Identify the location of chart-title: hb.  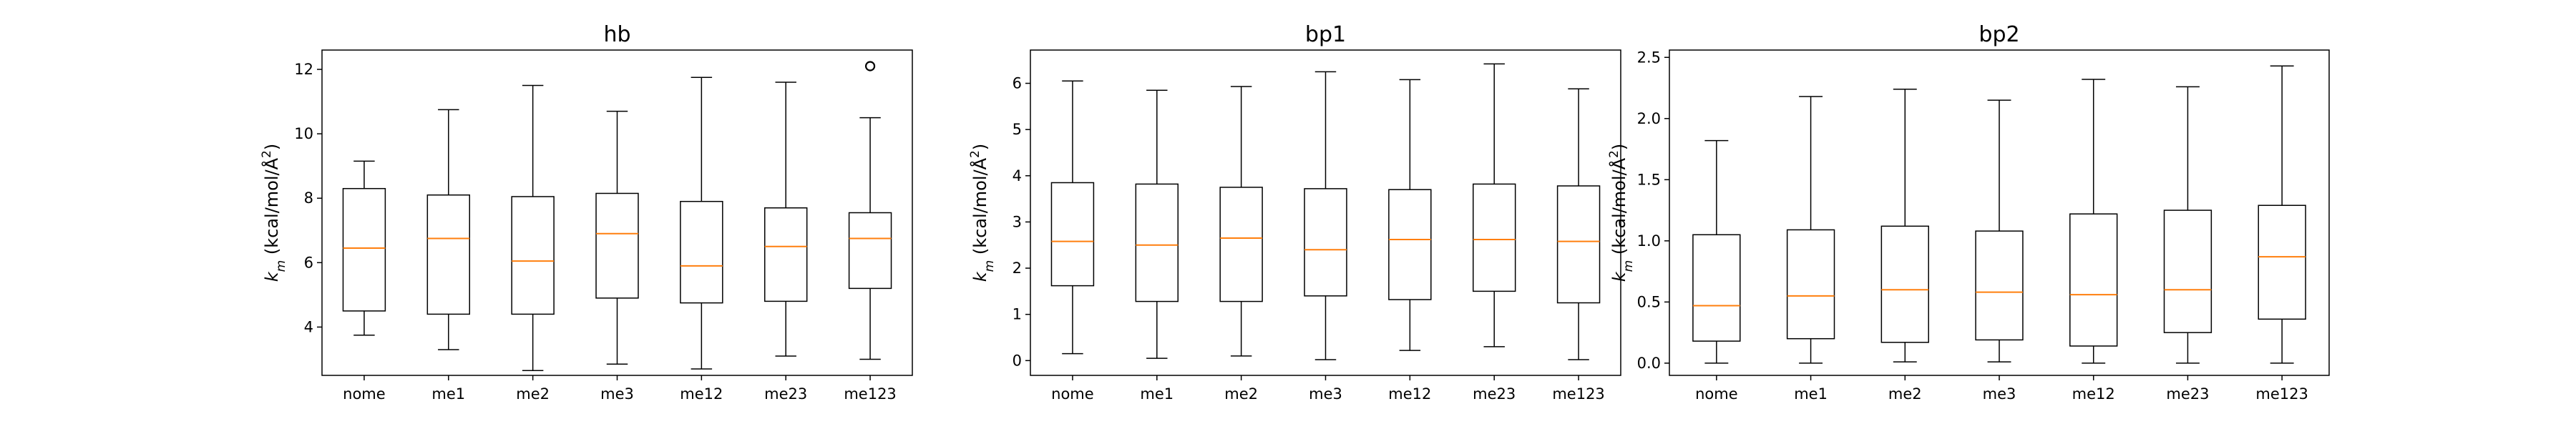
(616, 34).